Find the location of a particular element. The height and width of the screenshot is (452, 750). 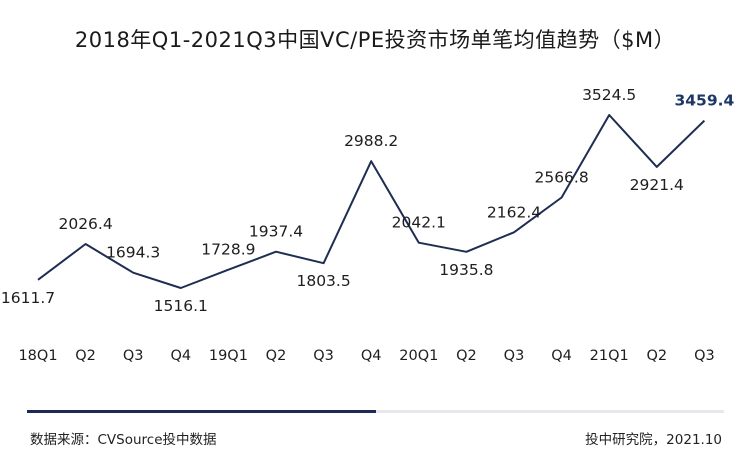

data-label: 2566.8 is located at coordinates (561, 178).